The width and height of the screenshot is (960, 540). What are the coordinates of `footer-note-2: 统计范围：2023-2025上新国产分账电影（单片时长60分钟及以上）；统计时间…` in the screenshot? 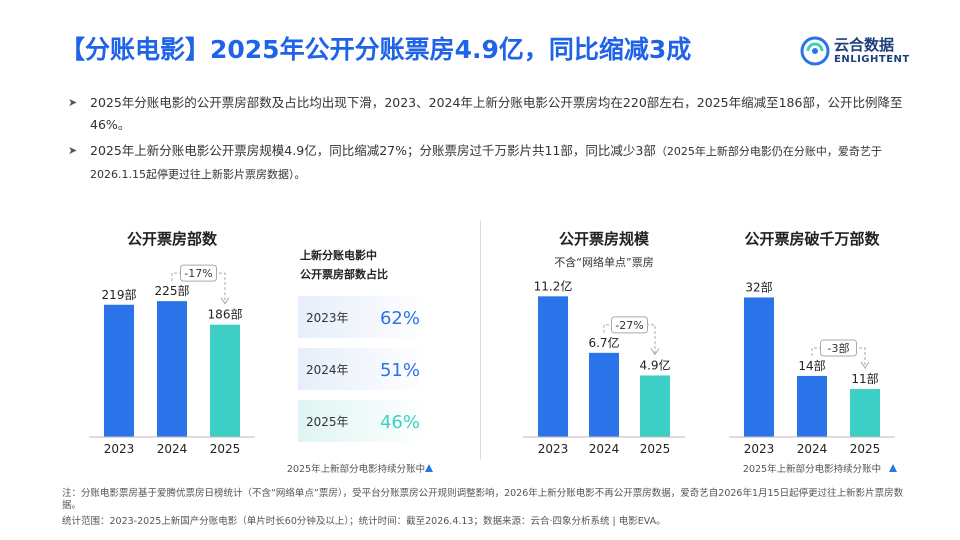 It's located at (364, 521).